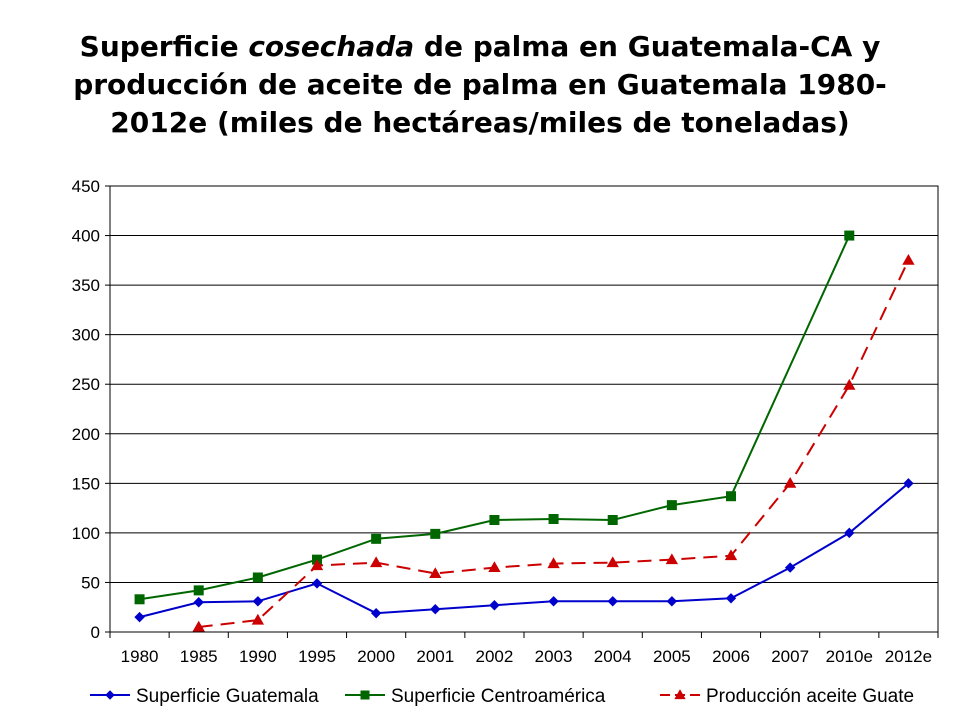  Describe the element at coordinates (435, 656) in the screenshot. I see `x-tick-label: 2001` at that location.